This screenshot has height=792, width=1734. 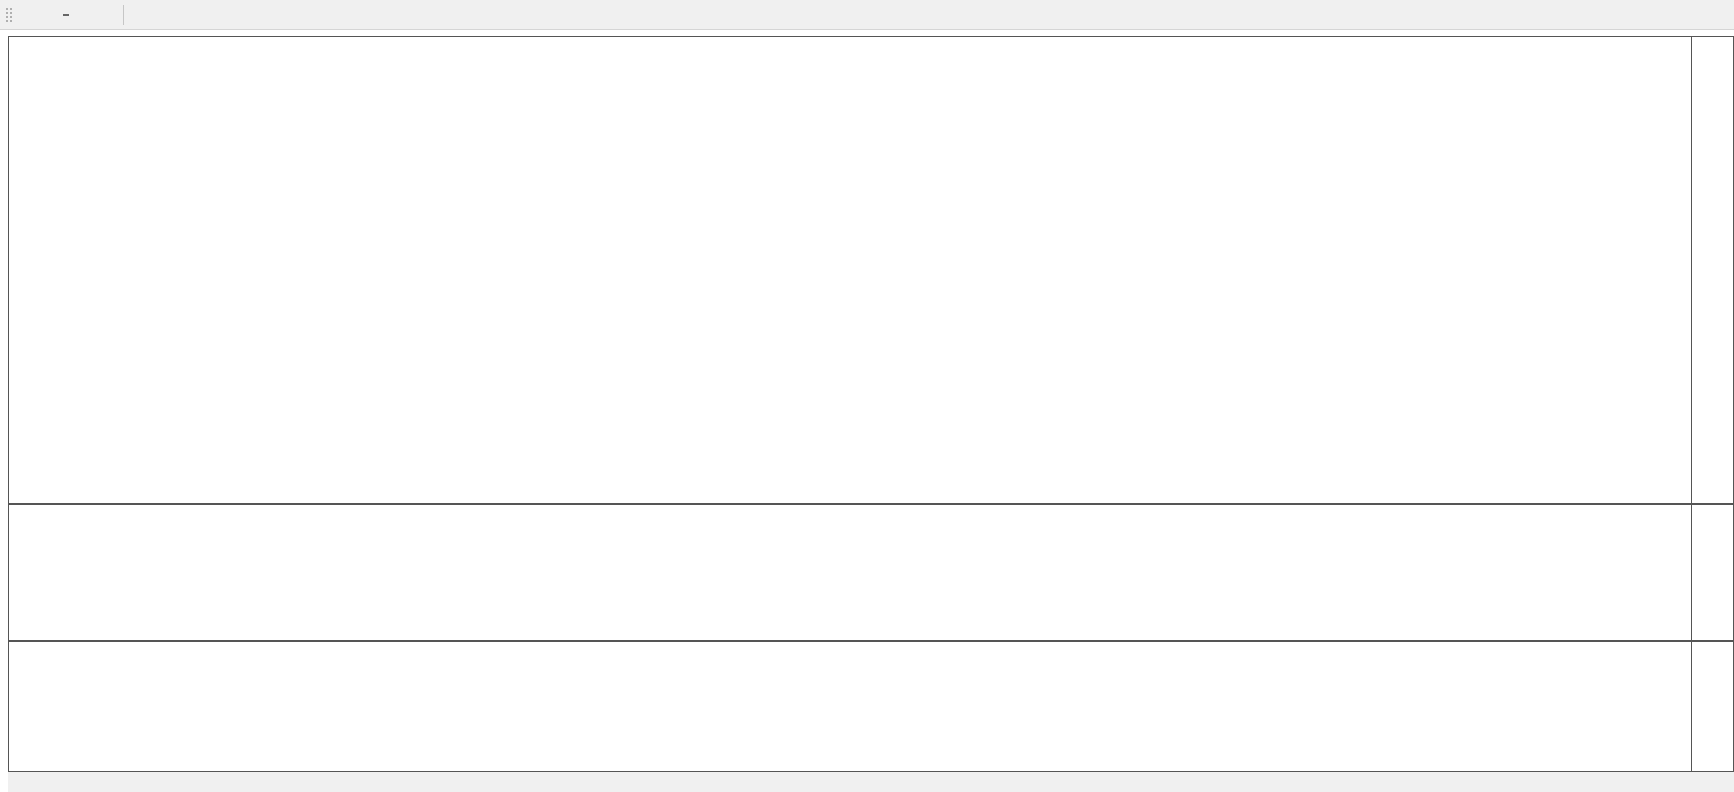 What do you see at coordinates (871, 782) in the screenshot?
I see `time-axis` at bounding box center [871, 782].